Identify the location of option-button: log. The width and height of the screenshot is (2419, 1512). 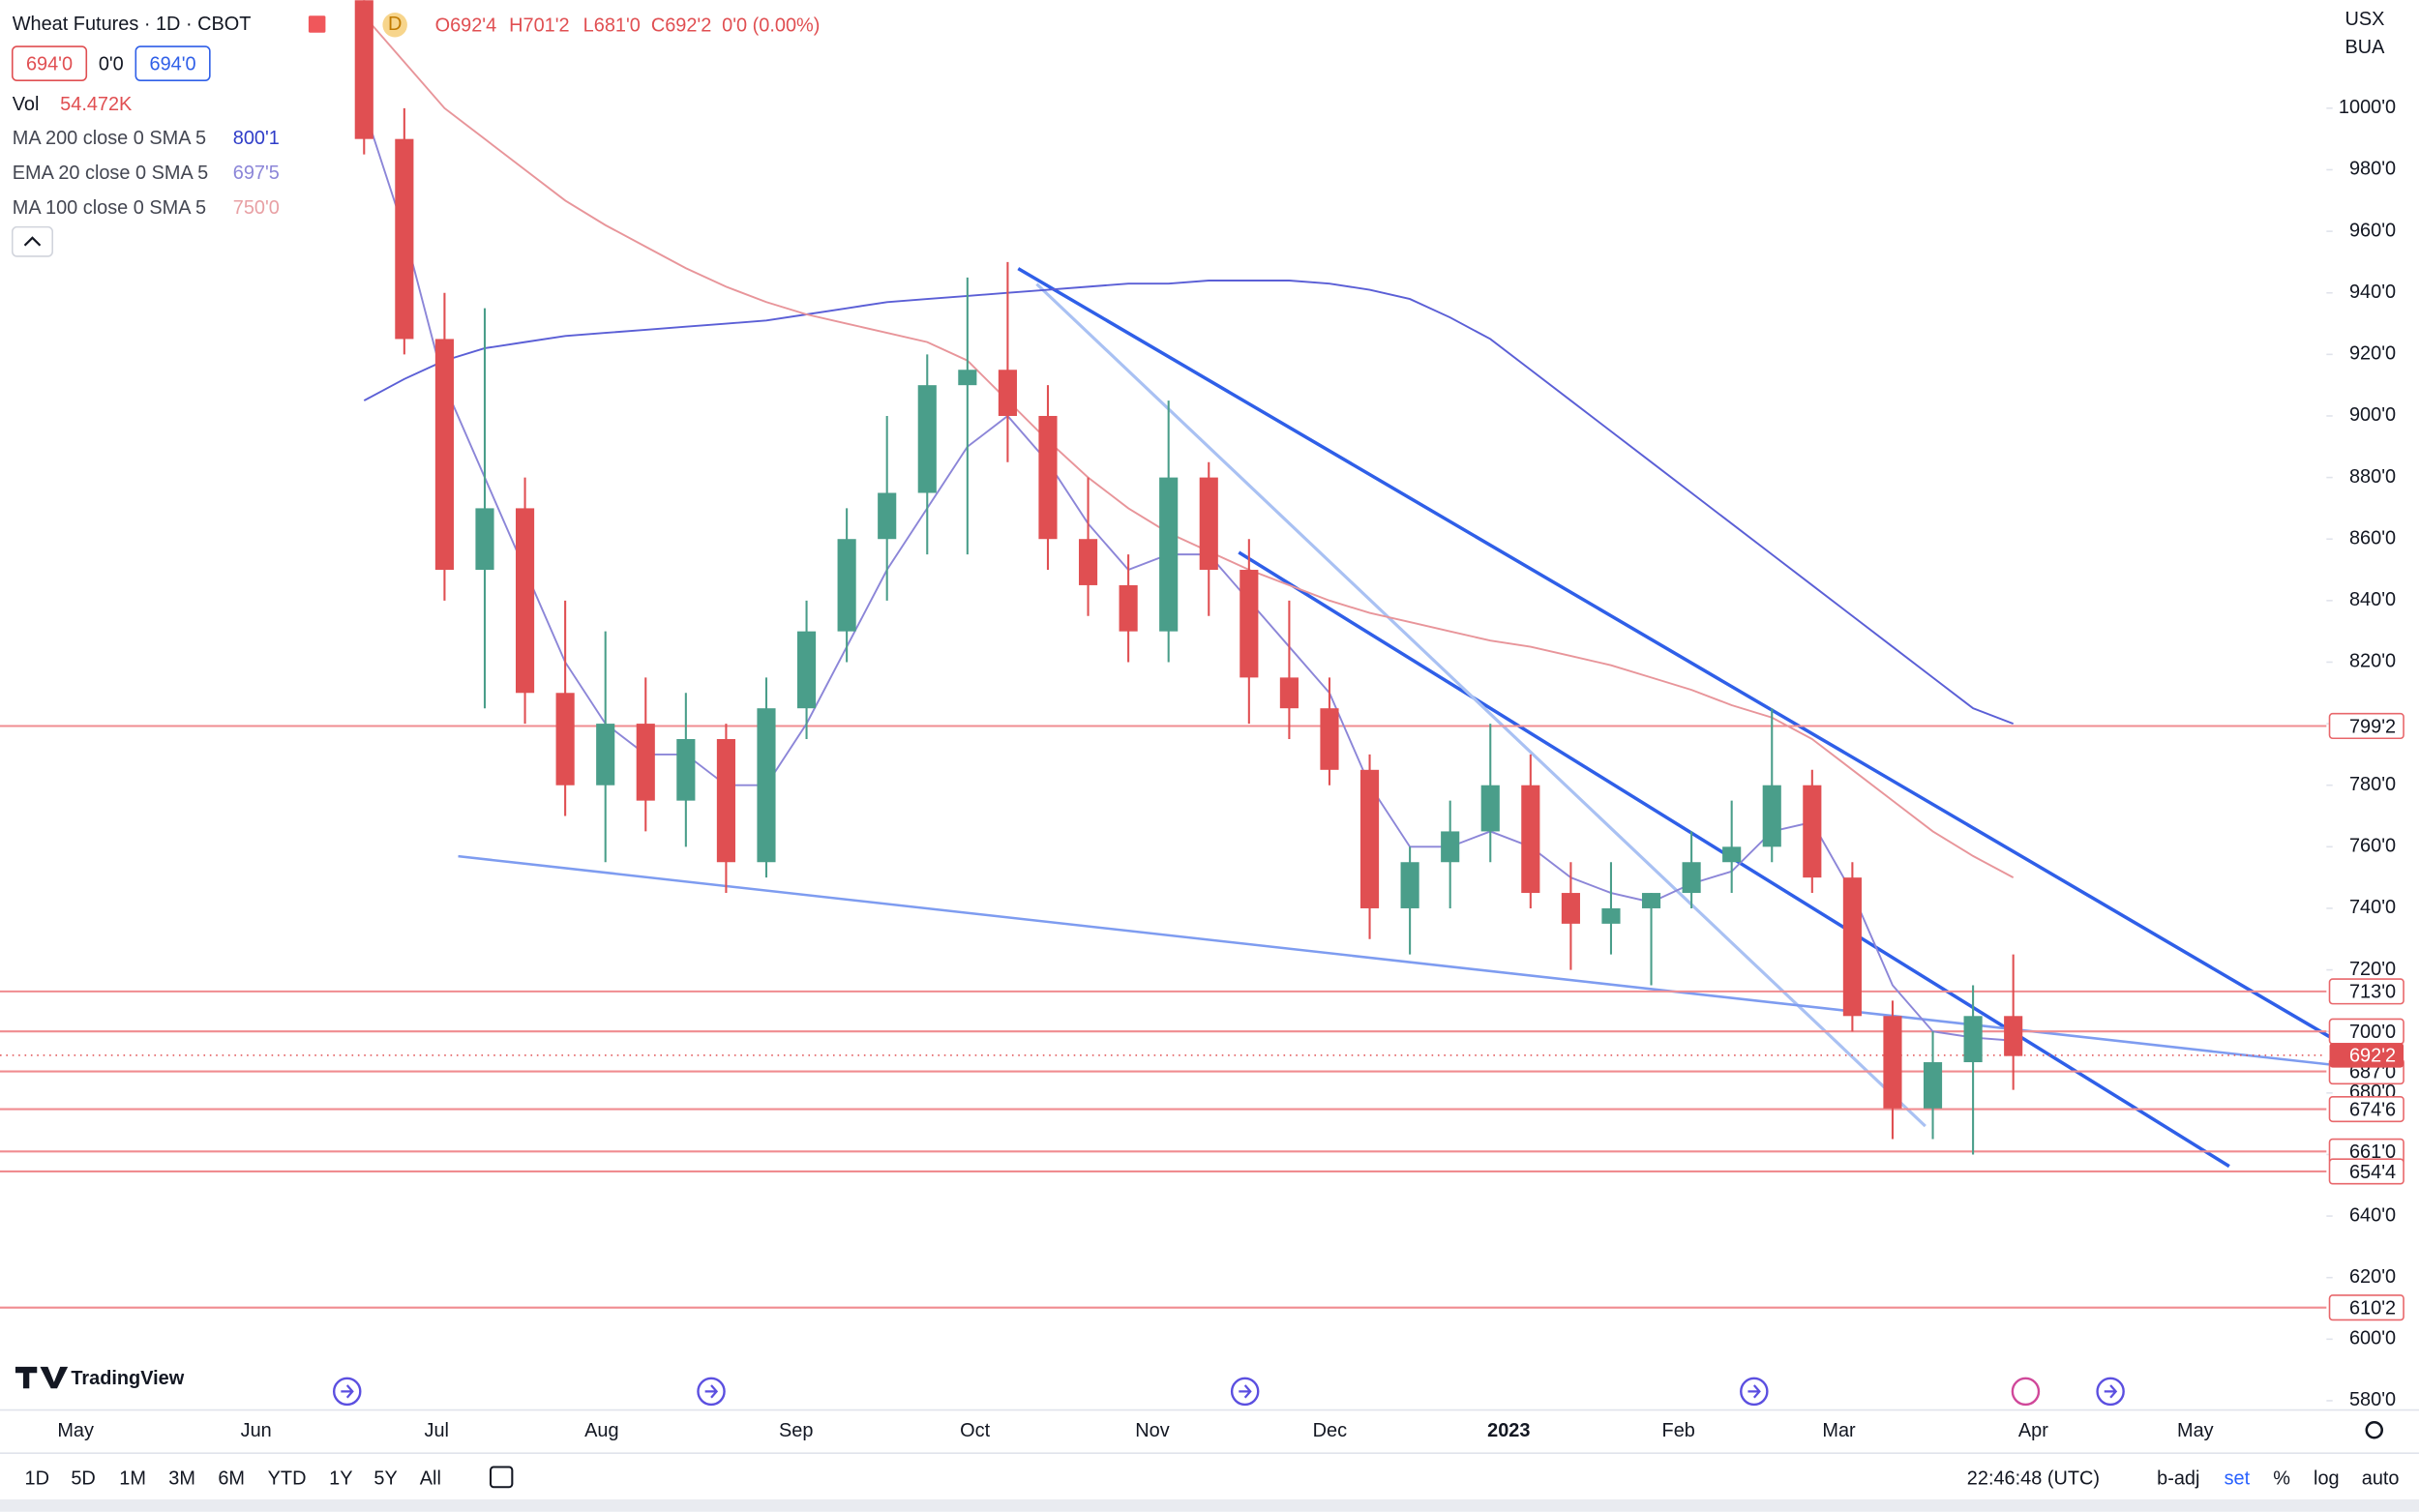
(2327, 1479).